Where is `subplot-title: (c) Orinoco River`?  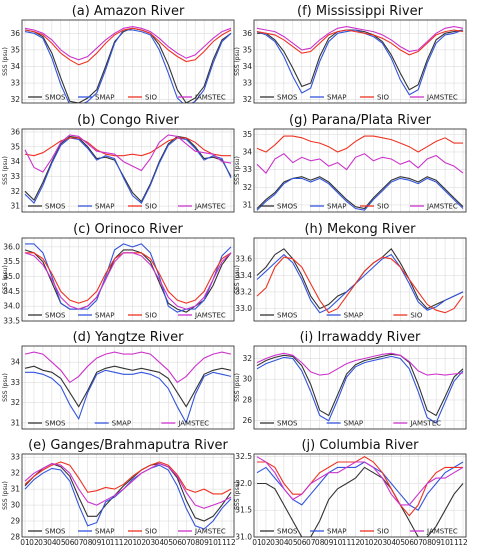
subplot-title: (c) Orinoco River is located at coordinates (128, 229).